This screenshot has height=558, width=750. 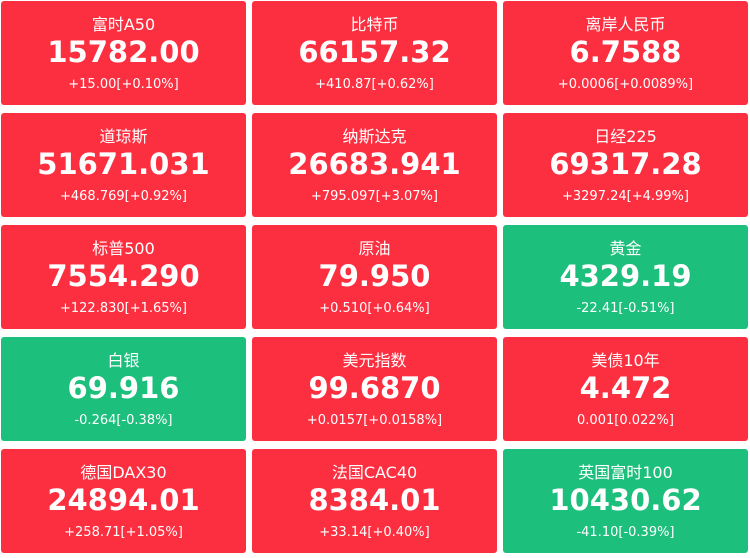 I want to click on price-change: +468.769[+0.92%], so click(x=123, y=196).